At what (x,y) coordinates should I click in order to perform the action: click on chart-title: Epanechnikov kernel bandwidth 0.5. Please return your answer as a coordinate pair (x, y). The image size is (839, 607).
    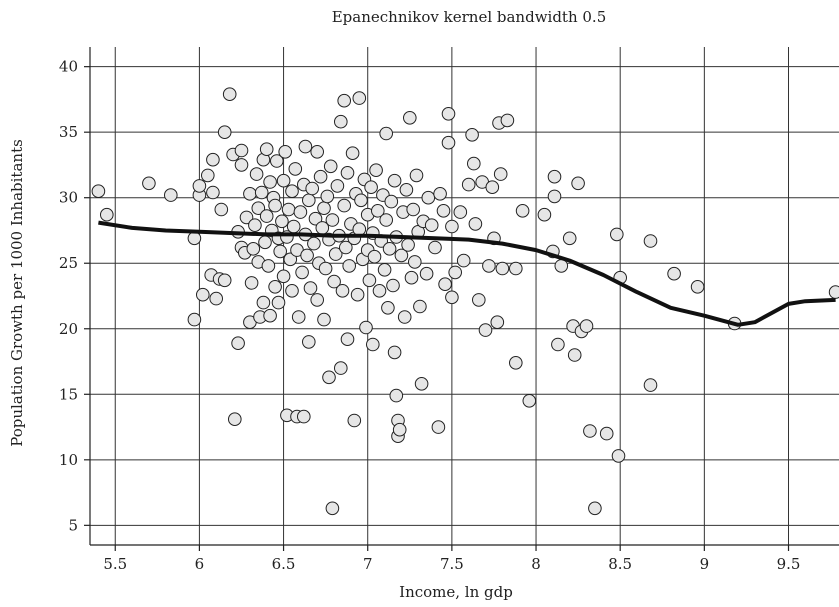
    Looking at the image, I should click on (469, 17).